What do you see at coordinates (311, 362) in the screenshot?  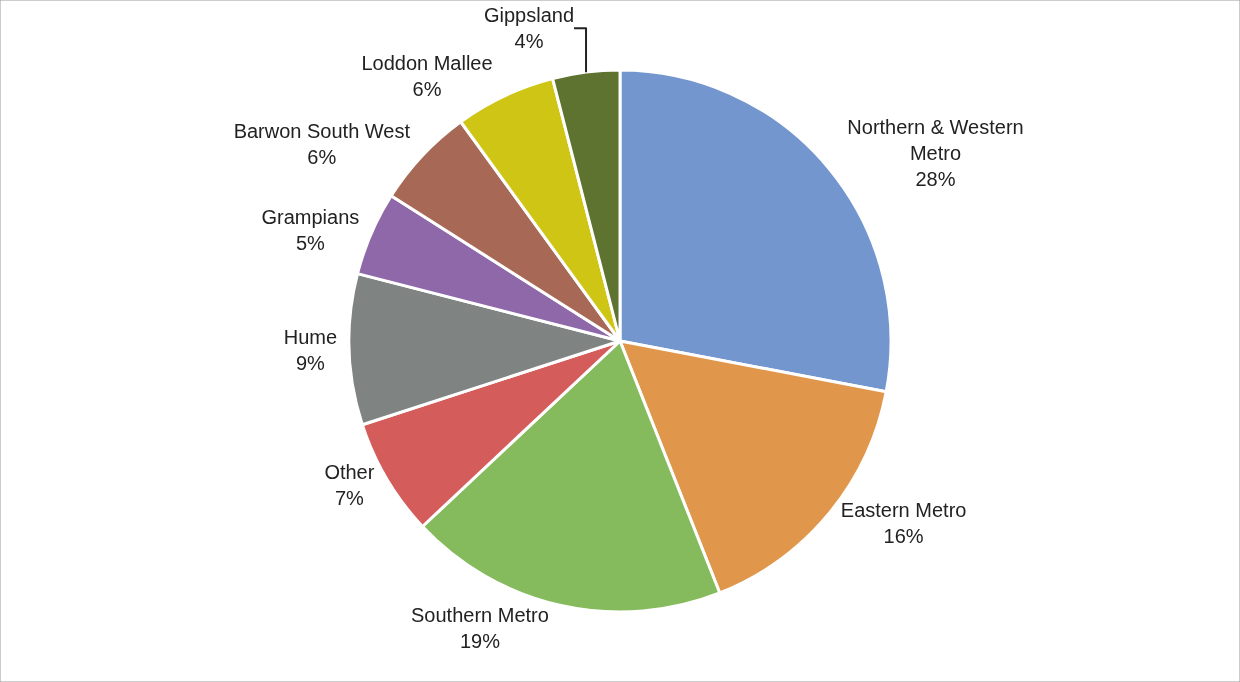 I see `data-label: 9%` at bounding box center [311, 362].